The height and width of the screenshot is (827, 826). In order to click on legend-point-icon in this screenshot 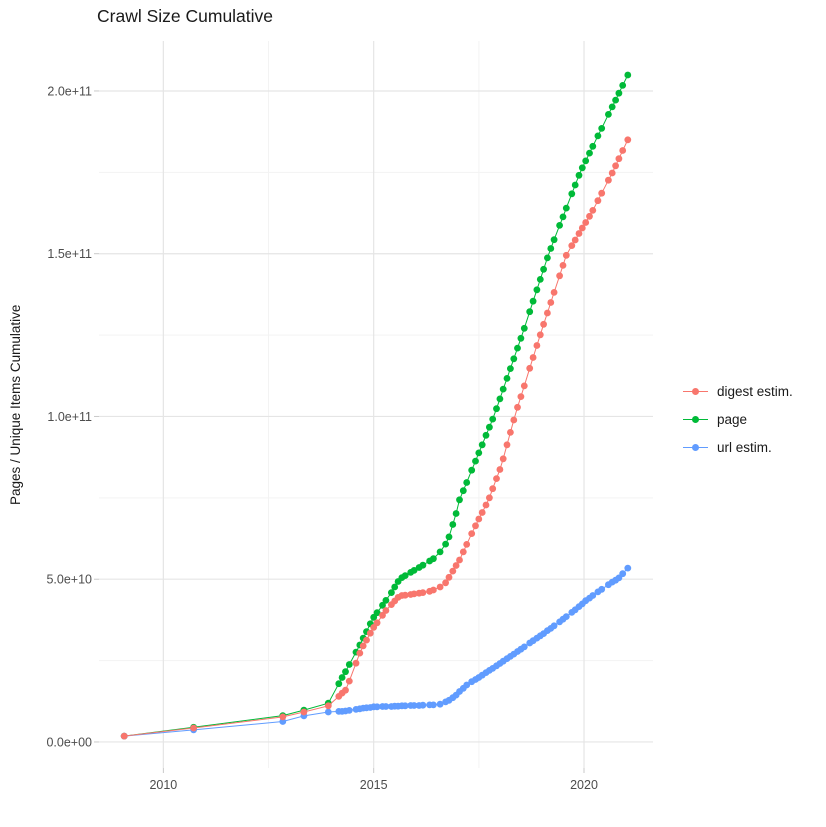, I will do `click(695, 419)`.